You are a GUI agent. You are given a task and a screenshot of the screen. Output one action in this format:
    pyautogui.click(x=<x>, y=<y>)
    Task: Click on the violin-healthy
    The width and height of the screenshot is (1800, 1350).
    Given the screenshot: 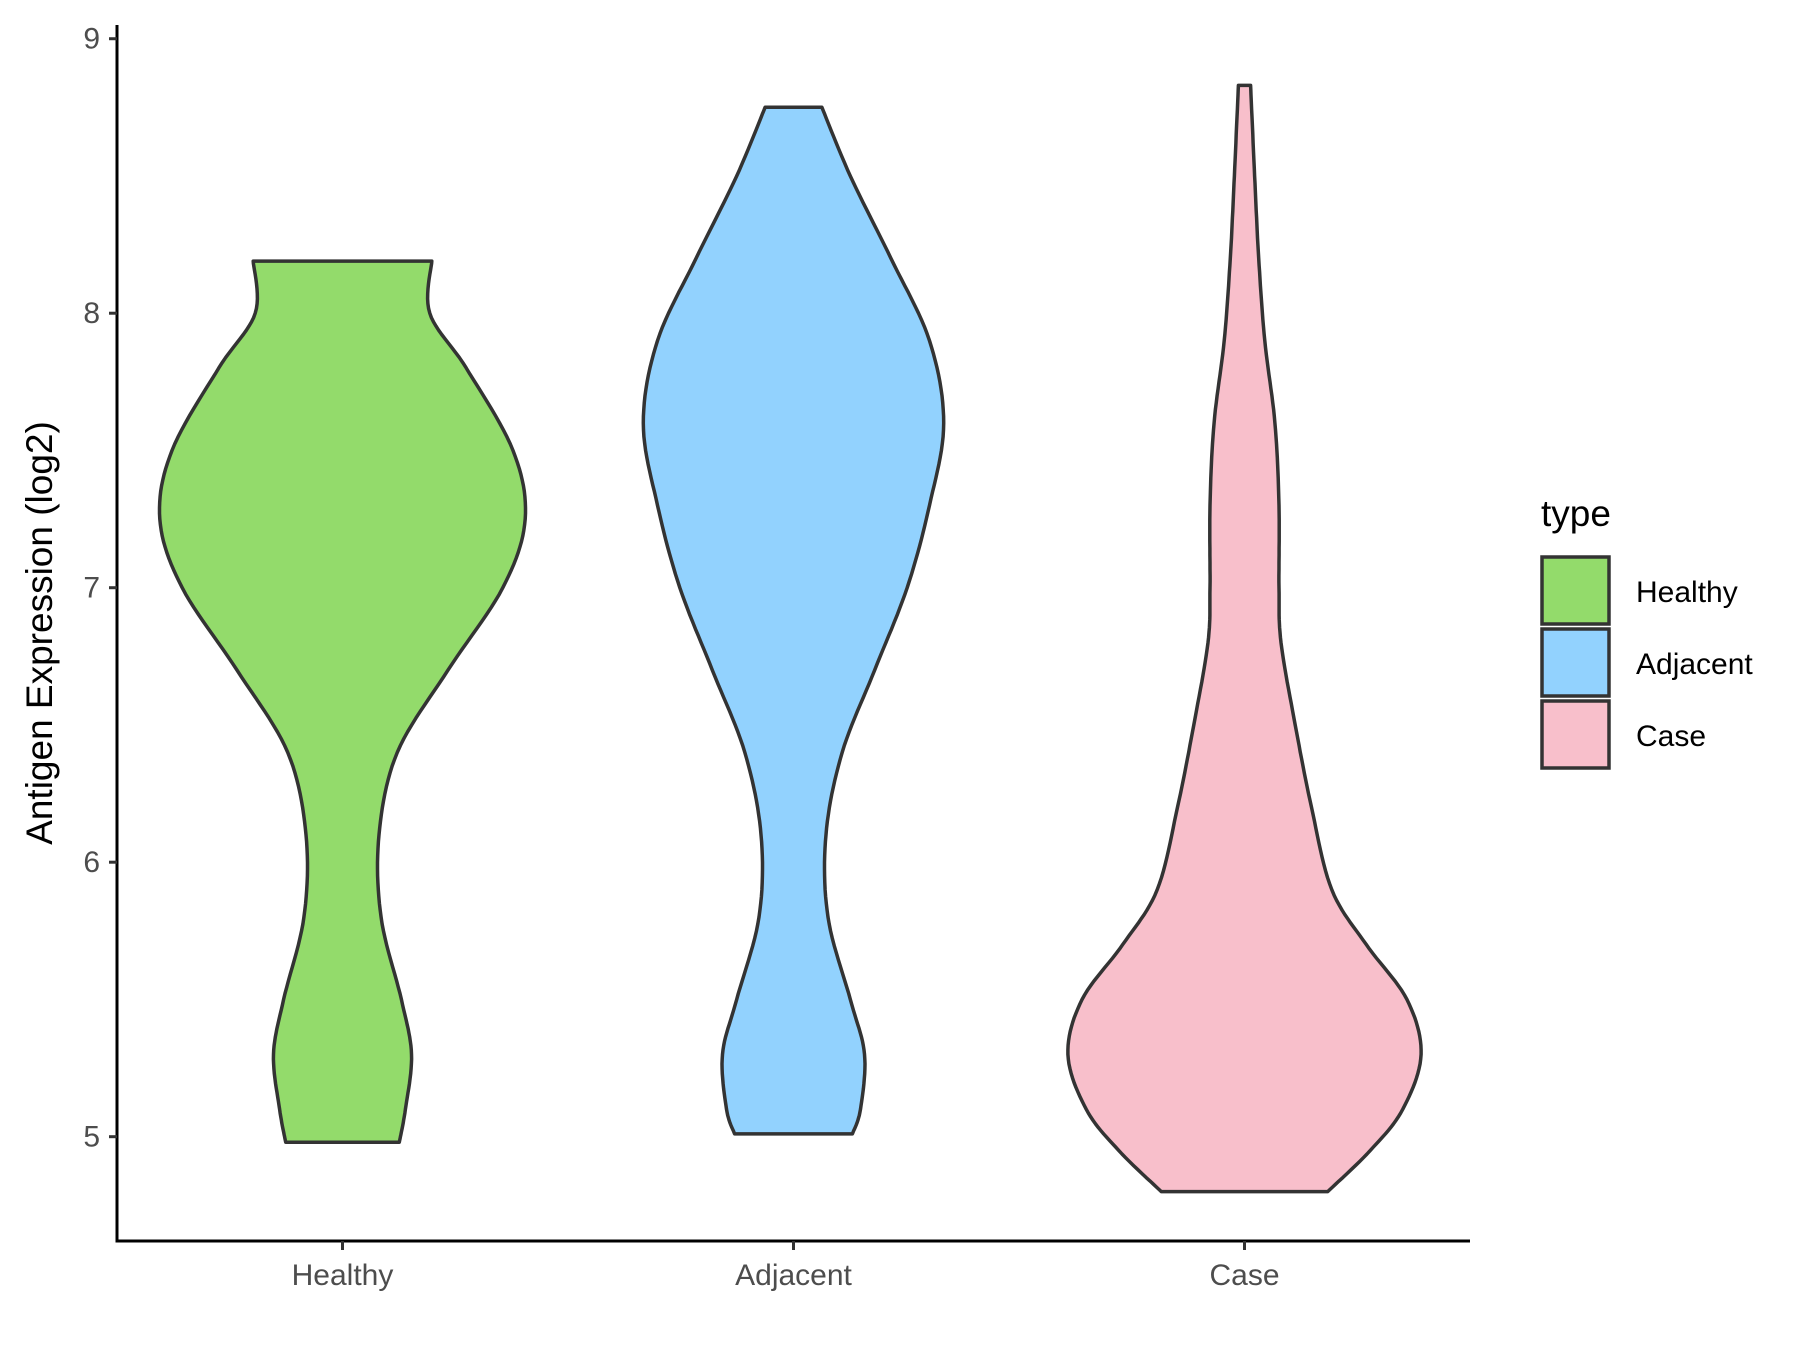 What is the action you would take?
    pyautogui.click(x=342, y=701)
    